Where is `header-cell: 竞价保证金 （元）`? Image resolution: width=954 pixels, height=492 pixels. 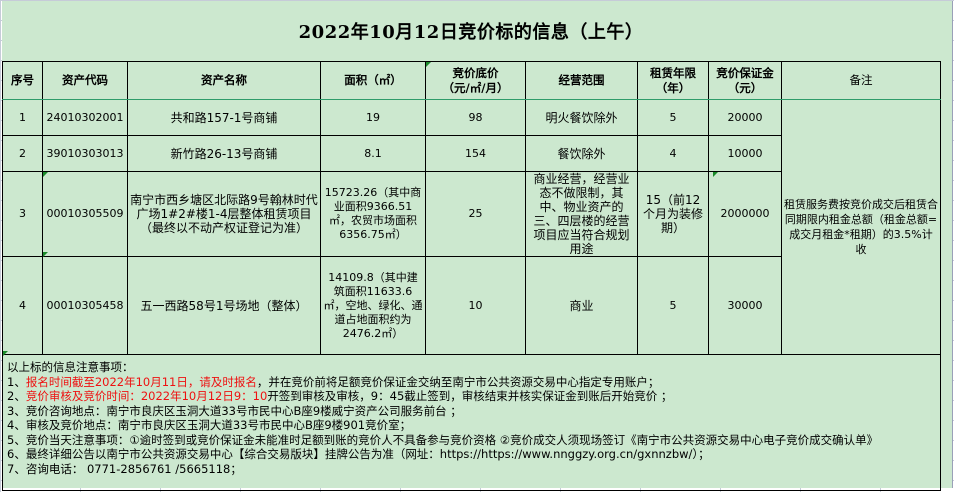 header-cell: 竞价保证金 （元） is located at coordinates (745, 80).